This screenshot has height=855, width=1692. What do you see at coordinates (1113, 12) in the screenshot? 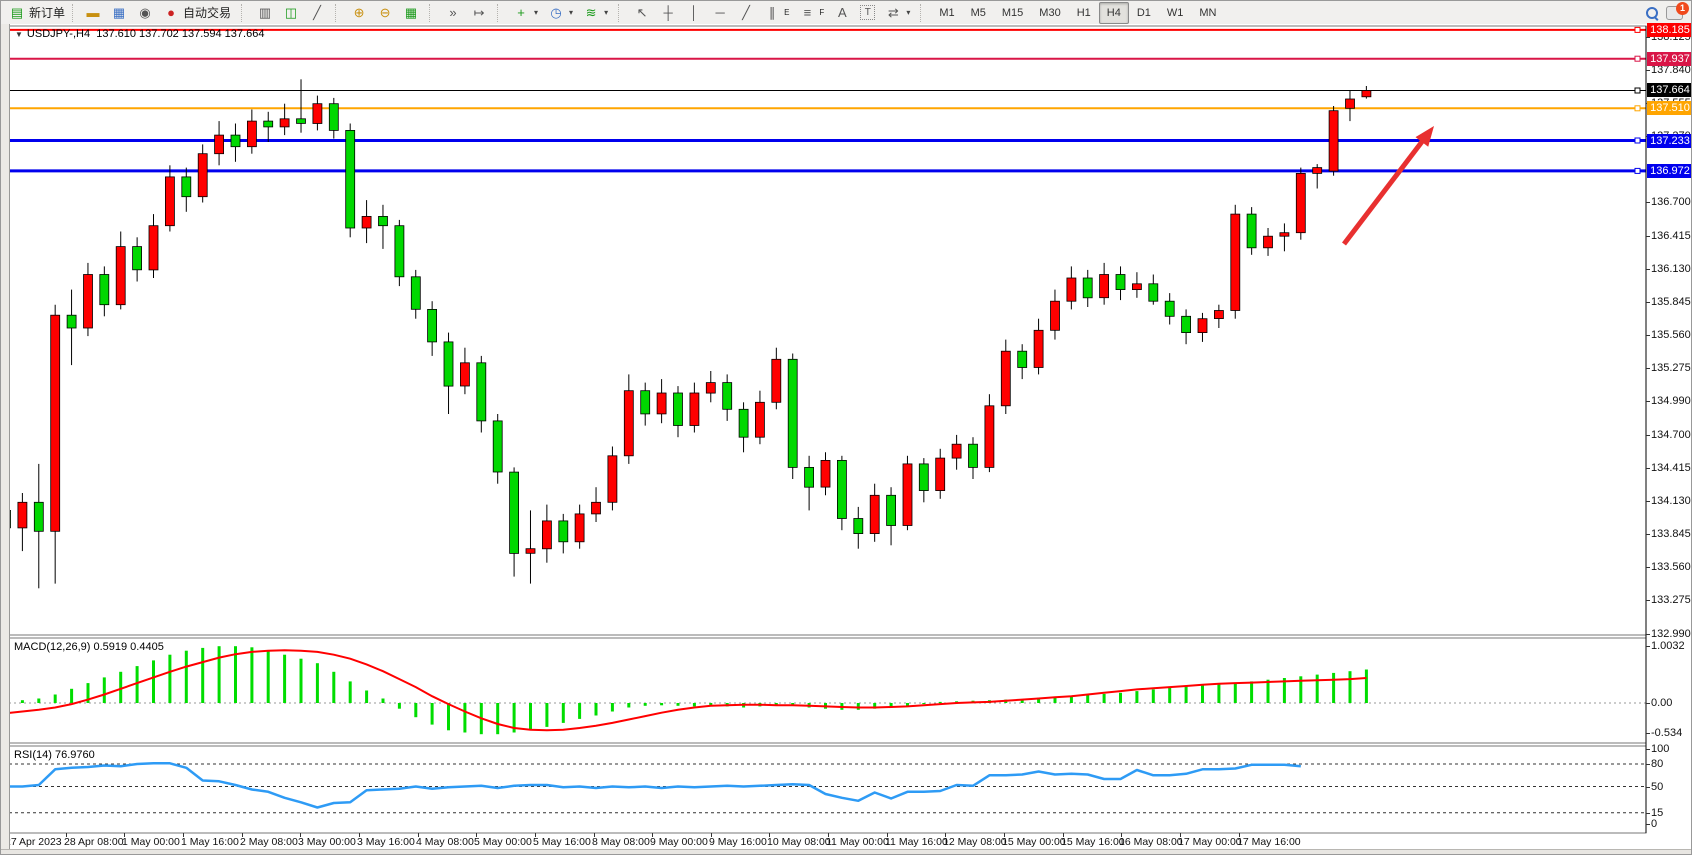
I see `timeframe-button-H4: H4` at bounding box center [1113, 12].